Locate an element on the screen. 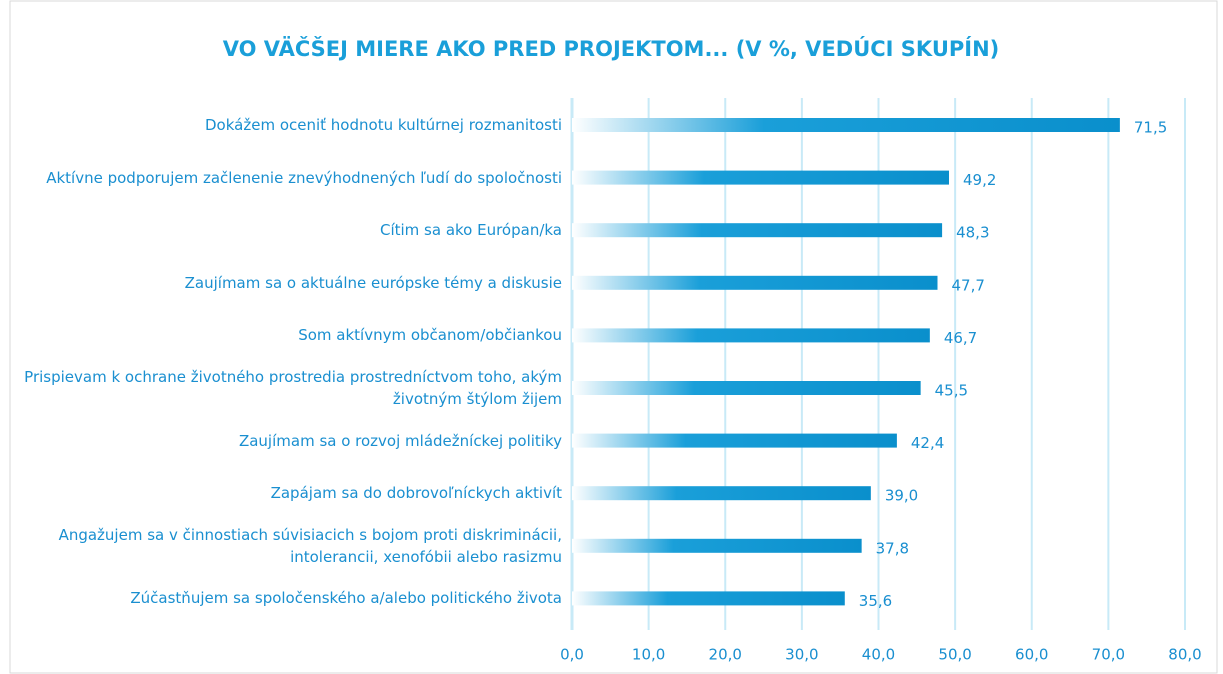 This screenshot has width=1223, height=674. x-tick-label: 20,0 is located at coordinates (725, 655).